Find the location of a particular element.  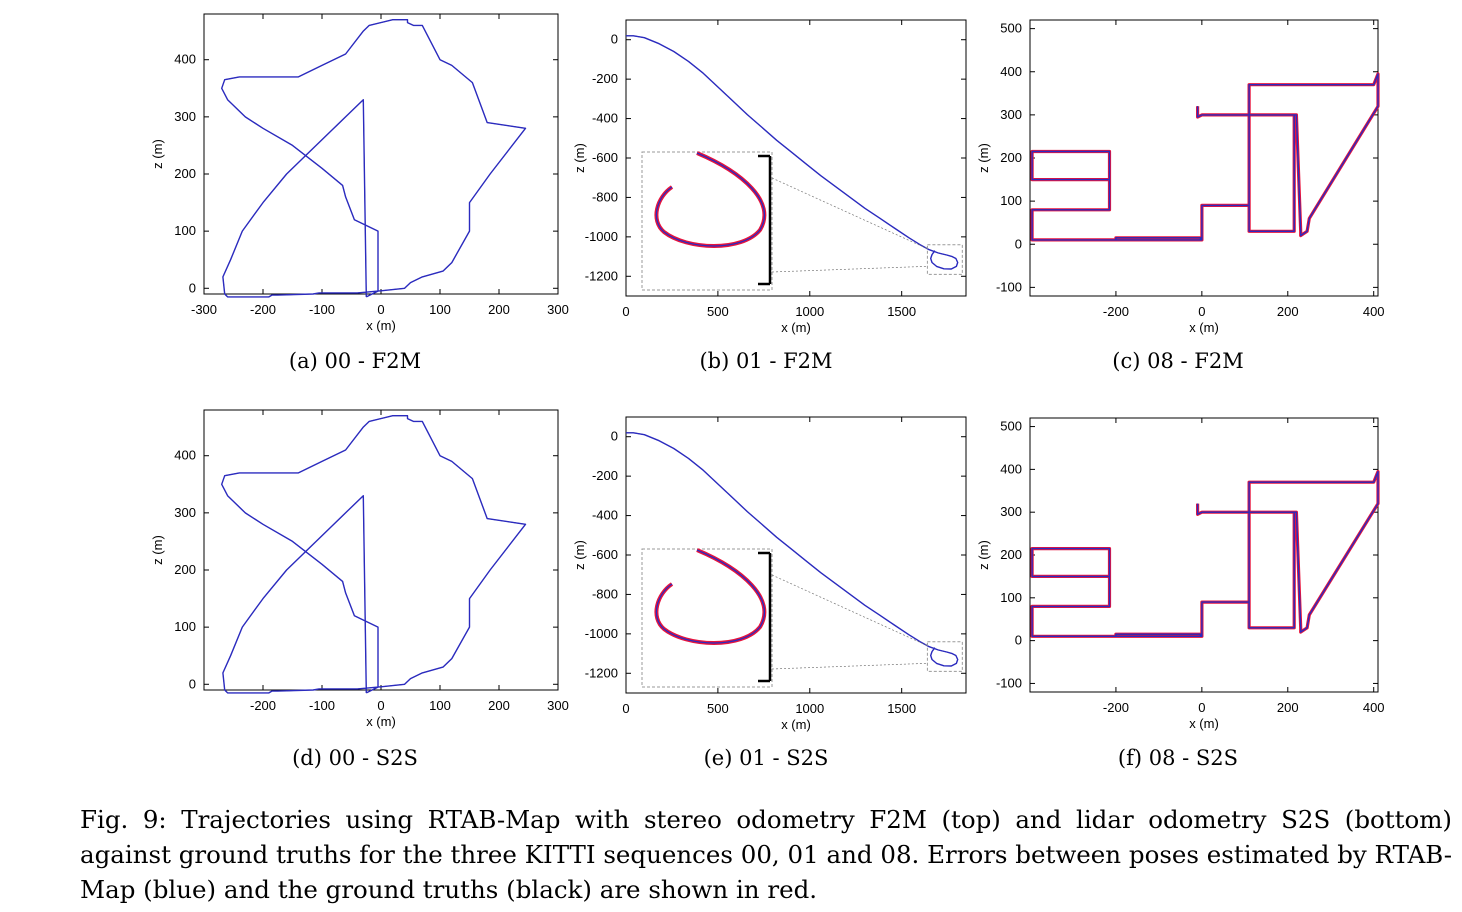

subplot-caption: (b) 01 - F2M is located at coordinates (765, 361).